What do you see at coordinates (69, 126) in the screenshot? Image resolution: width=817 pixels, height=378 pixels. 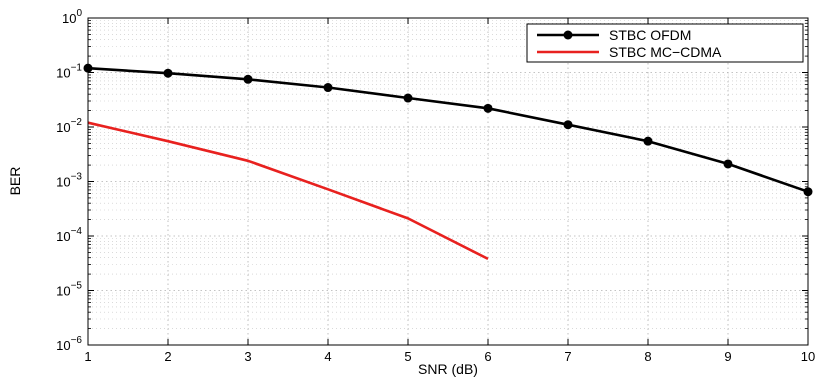 I see `y-tick-label: 10⁻²` at bounding box center [69, 126].